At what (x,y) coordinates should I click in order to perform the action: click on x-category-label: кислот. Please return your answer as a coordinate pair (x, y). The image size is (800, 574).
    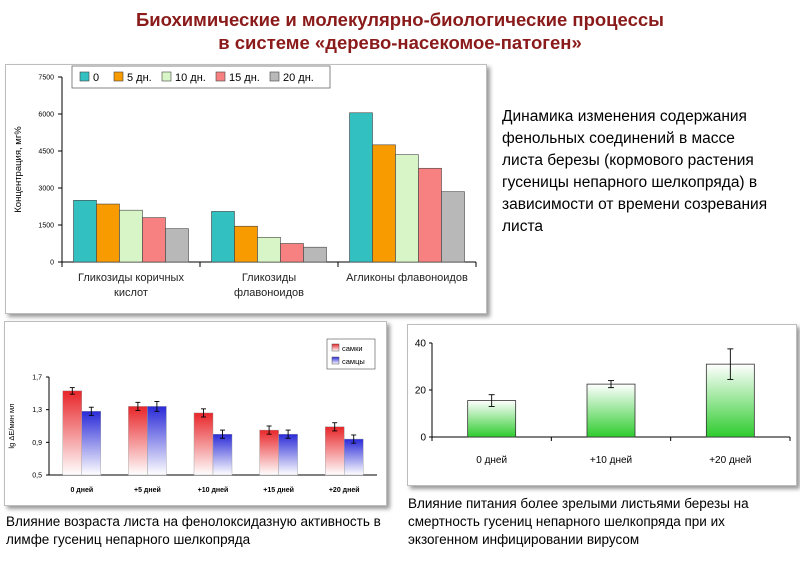
    Looking at the image, I should click on (131, 293).